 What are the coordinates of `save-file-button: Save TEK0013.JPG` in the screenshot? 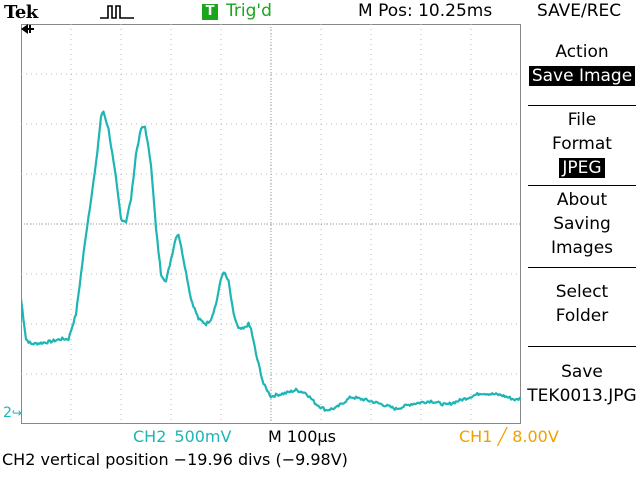 It's located at (582, 384).